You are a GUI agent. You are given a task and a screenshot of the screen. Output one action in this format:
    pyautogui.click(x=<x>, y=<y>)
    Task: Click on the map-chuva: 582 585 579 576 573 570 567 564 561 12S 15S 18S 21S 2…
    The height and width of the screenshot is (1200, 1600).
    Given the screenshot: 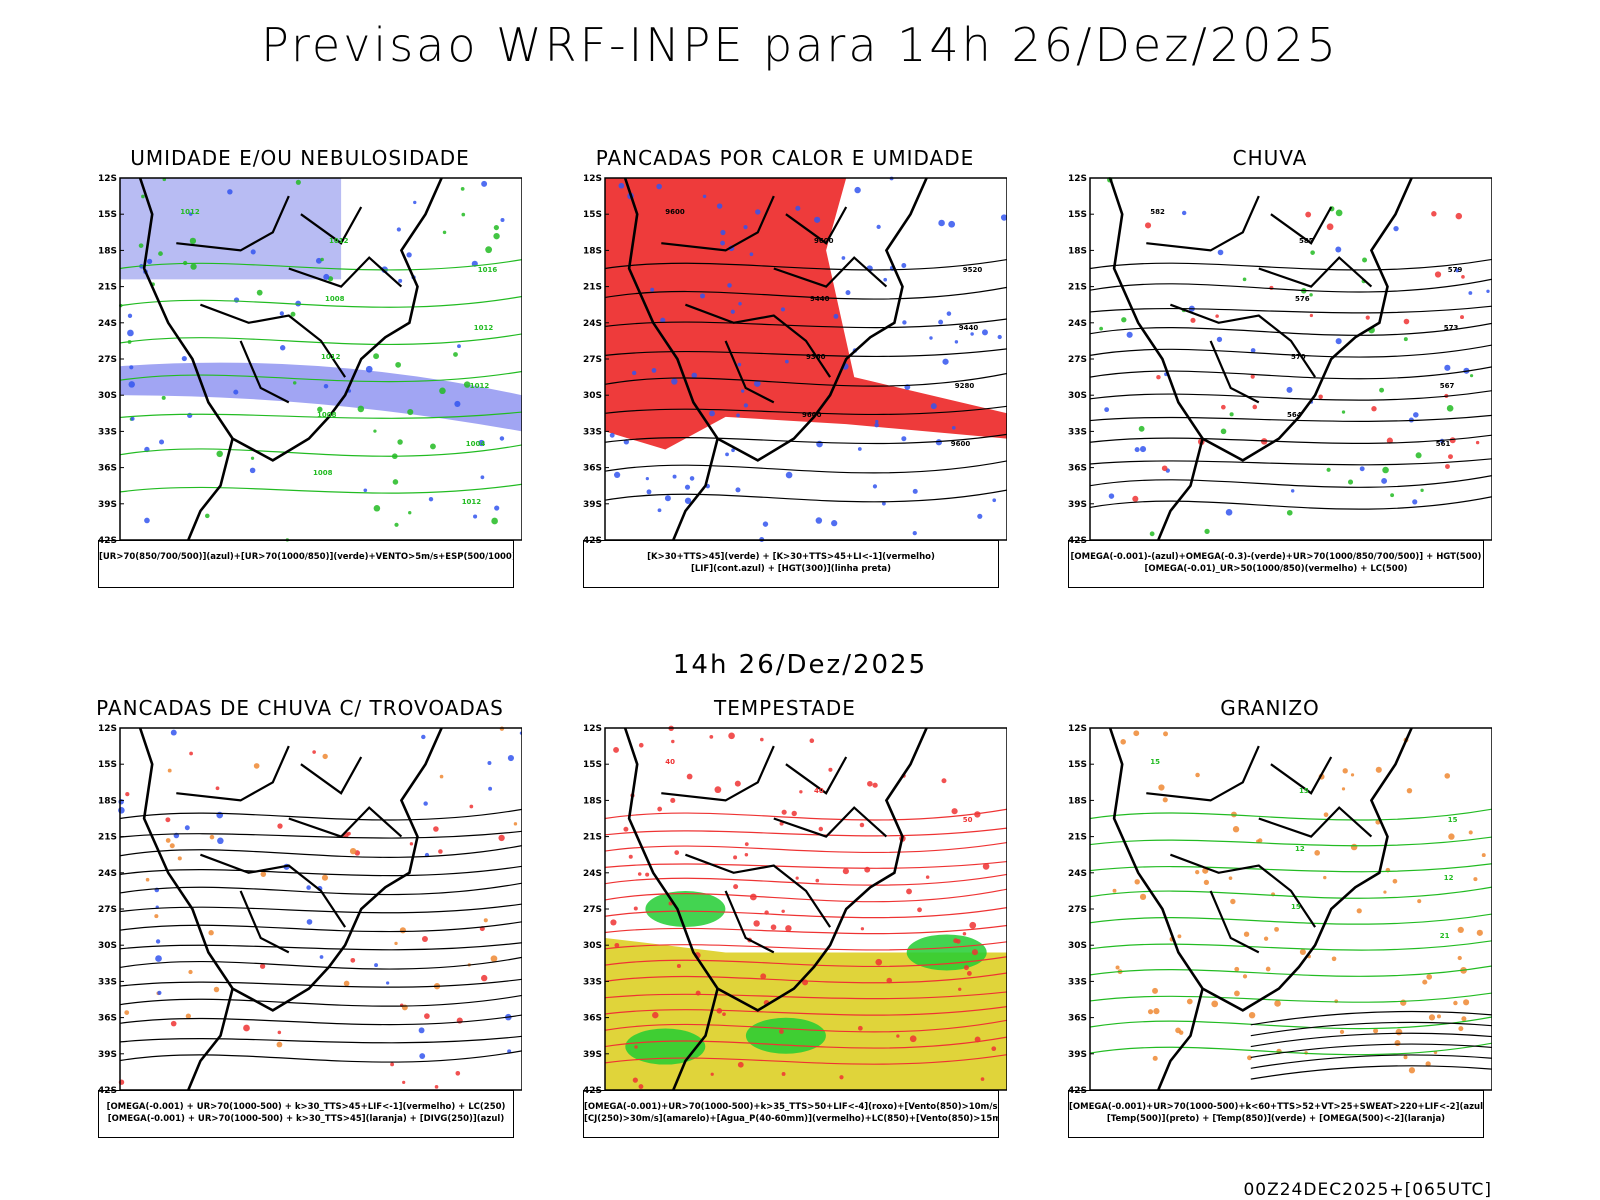 What is the action you would take?
    pyautogui.click(x=1280, y=359)
    